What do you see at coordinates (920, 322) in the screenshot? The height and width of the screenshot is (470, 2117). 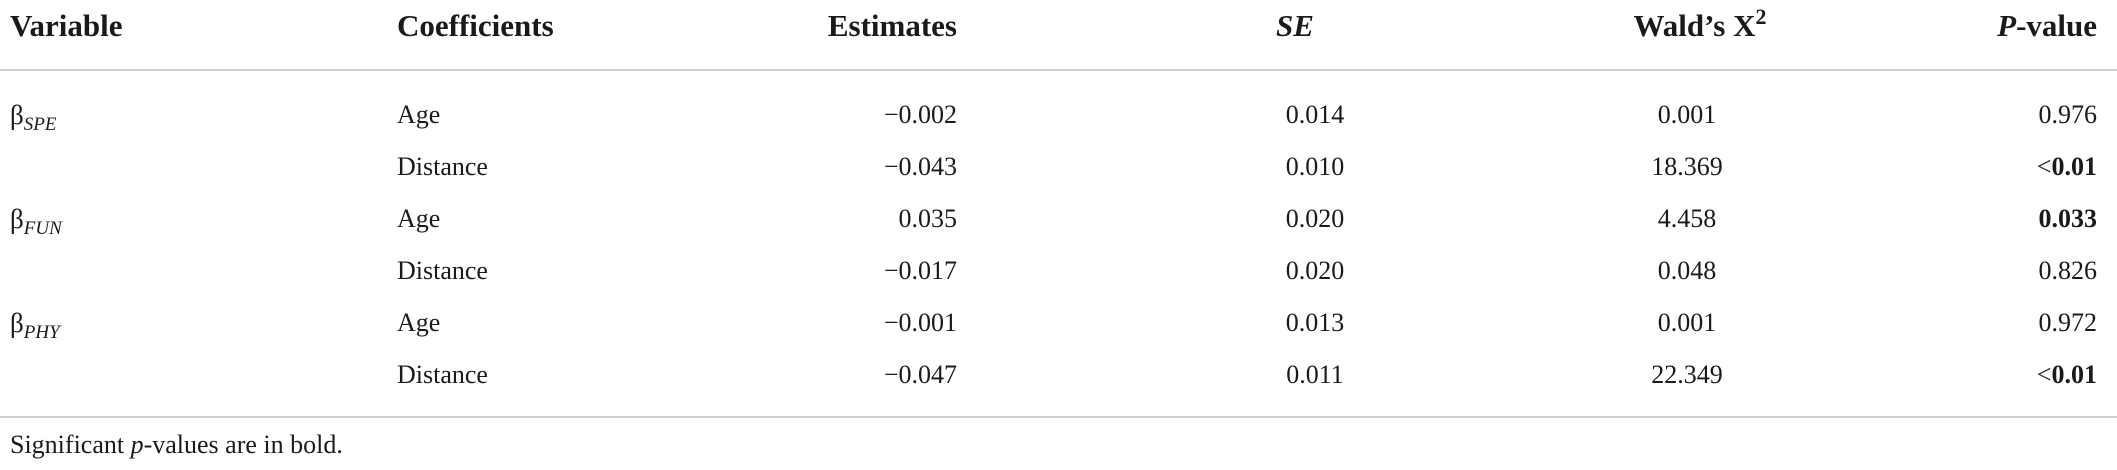 I see `estimate-cell: −0.001` at bounding box center [920, 322].